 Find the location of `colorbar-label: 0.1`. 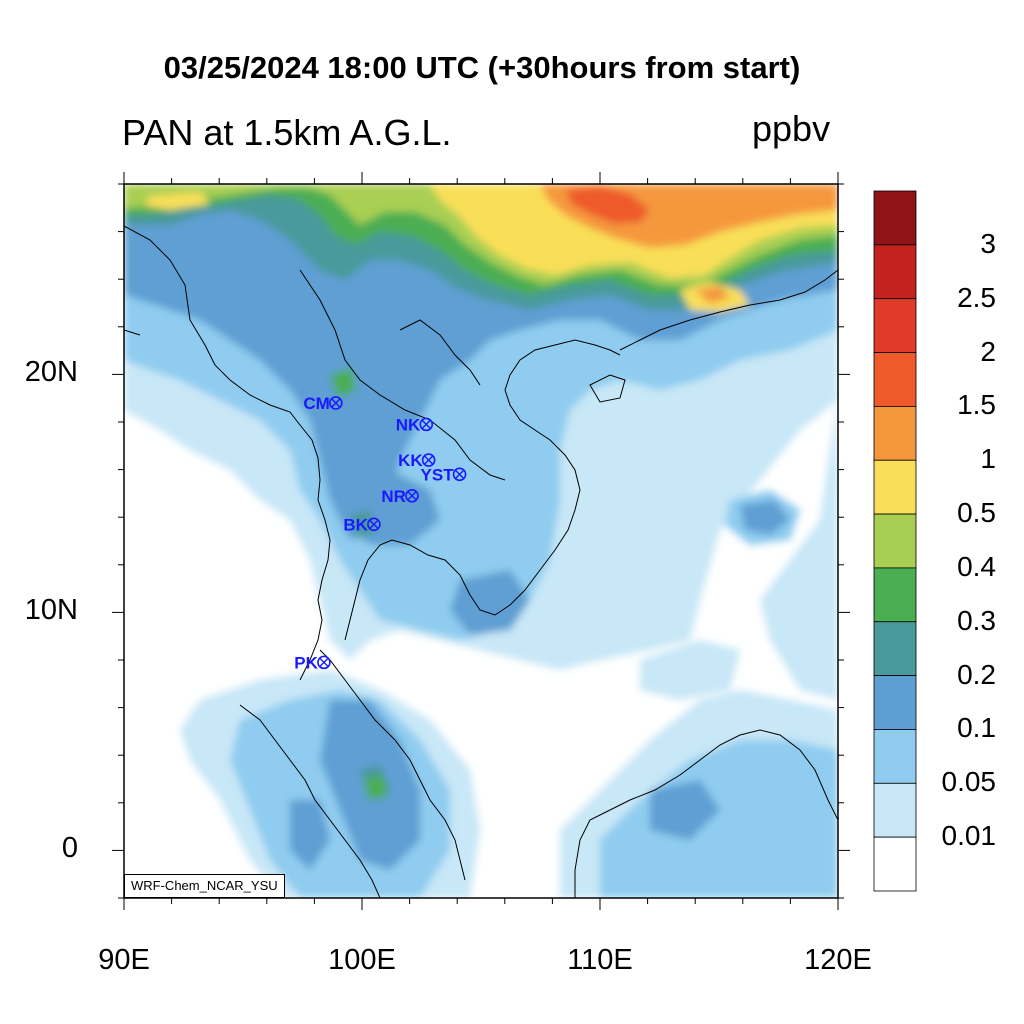

colorbar-label: 0.1 is located at coordinates (976, 728).